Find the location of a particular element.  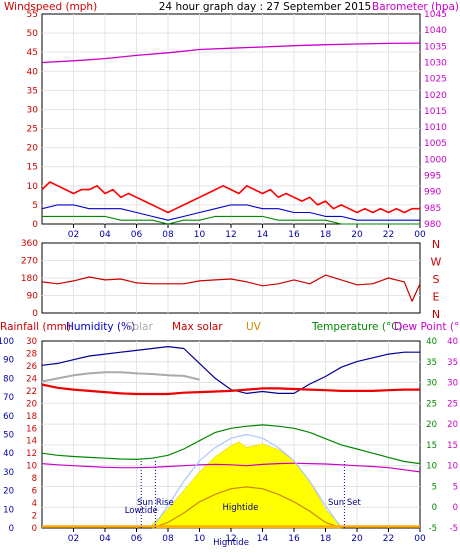

wind-y-tick-label: 40 is located at coordinates (33, 72).